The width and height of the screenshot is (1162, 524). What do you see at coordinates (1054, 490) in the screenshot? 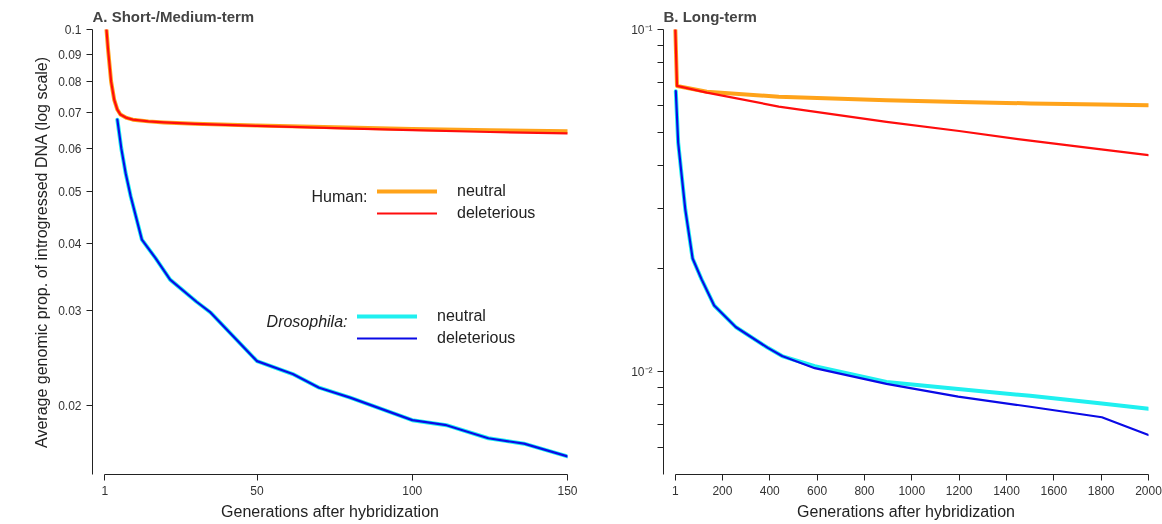
I see `x-tick-label: 1600` at bounding box center [1054, 490].